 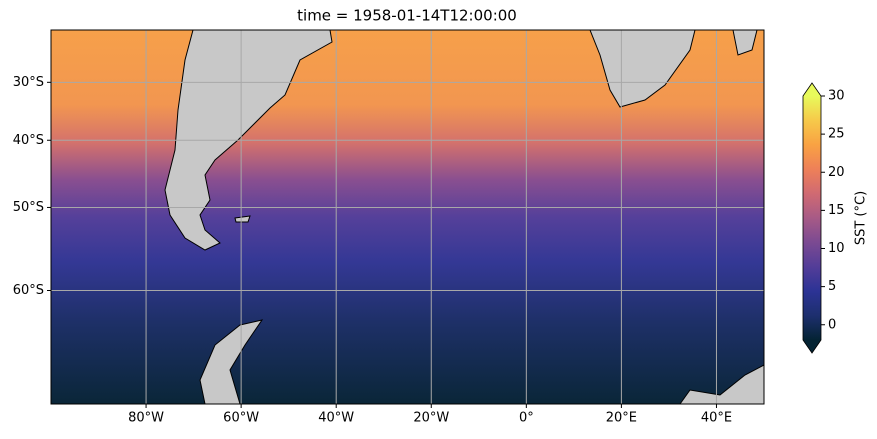 What do you see at coordinates (832, 324) in the screenshot?
I see `colorbar-tick-label: 0` at bounding box center [832, 324].